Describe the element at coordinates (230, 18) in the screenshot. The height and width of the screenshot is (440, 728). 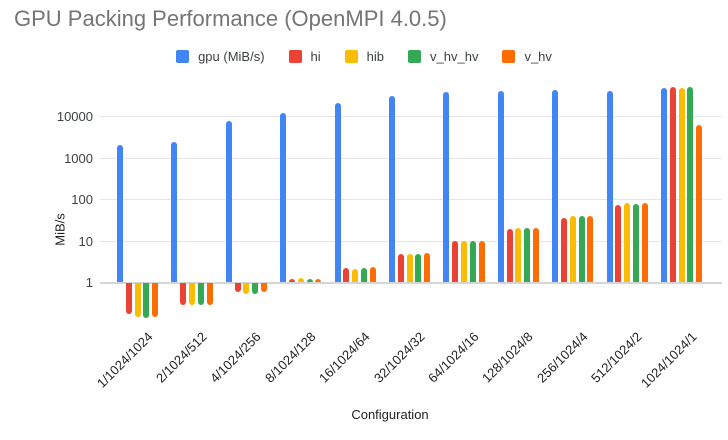
I see `chart-title: GPU Packing Performance (OpenMPI 4.0.5)` at that location.